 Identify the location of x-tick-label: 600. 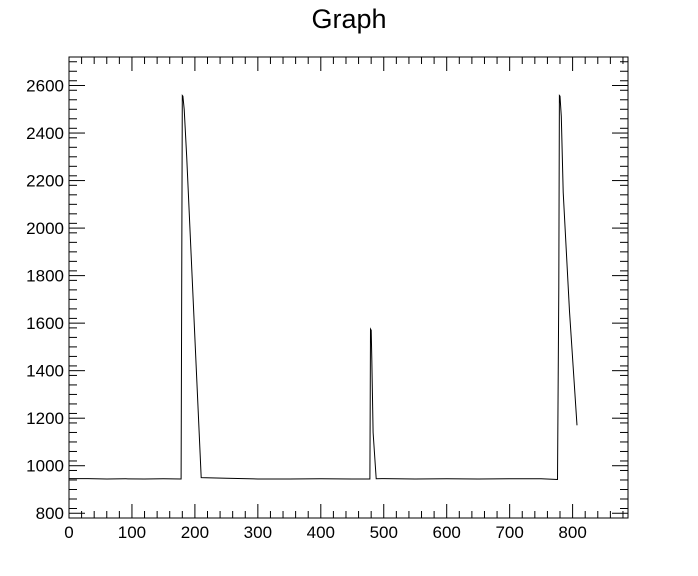
(447, 532).